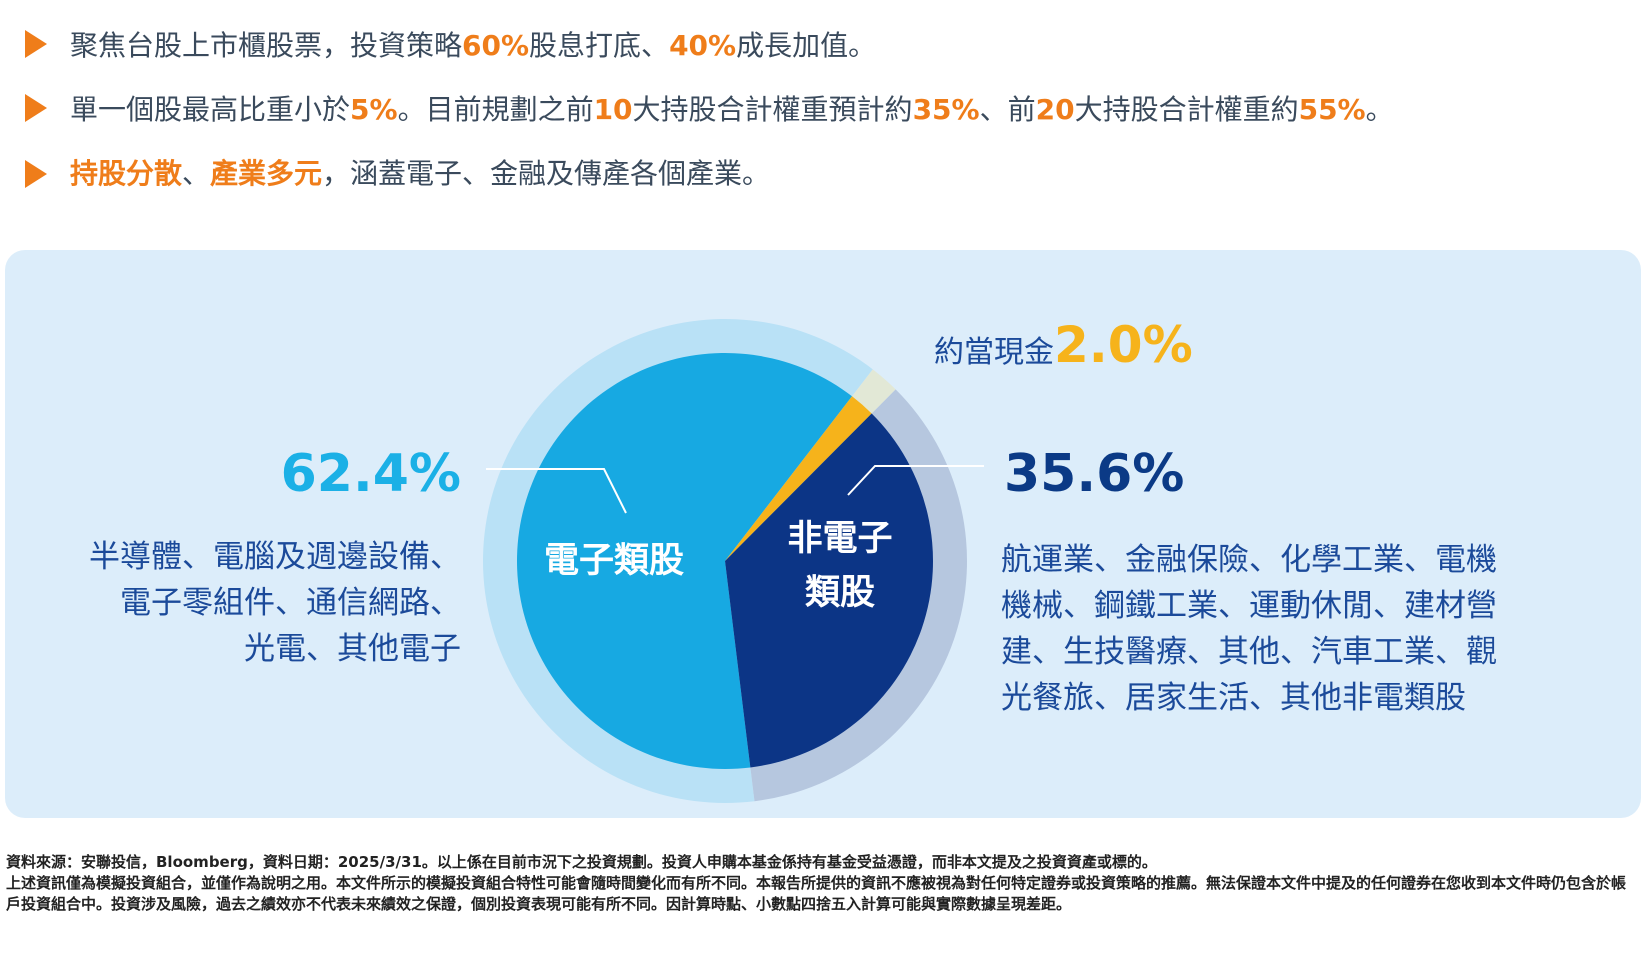 This screenshot has height=968, width=1646. What do you see at coordinates (772, 109) in the screenshot?
I see `text-run: 大持股合計權重預計約` at bounding box center [772, 109].